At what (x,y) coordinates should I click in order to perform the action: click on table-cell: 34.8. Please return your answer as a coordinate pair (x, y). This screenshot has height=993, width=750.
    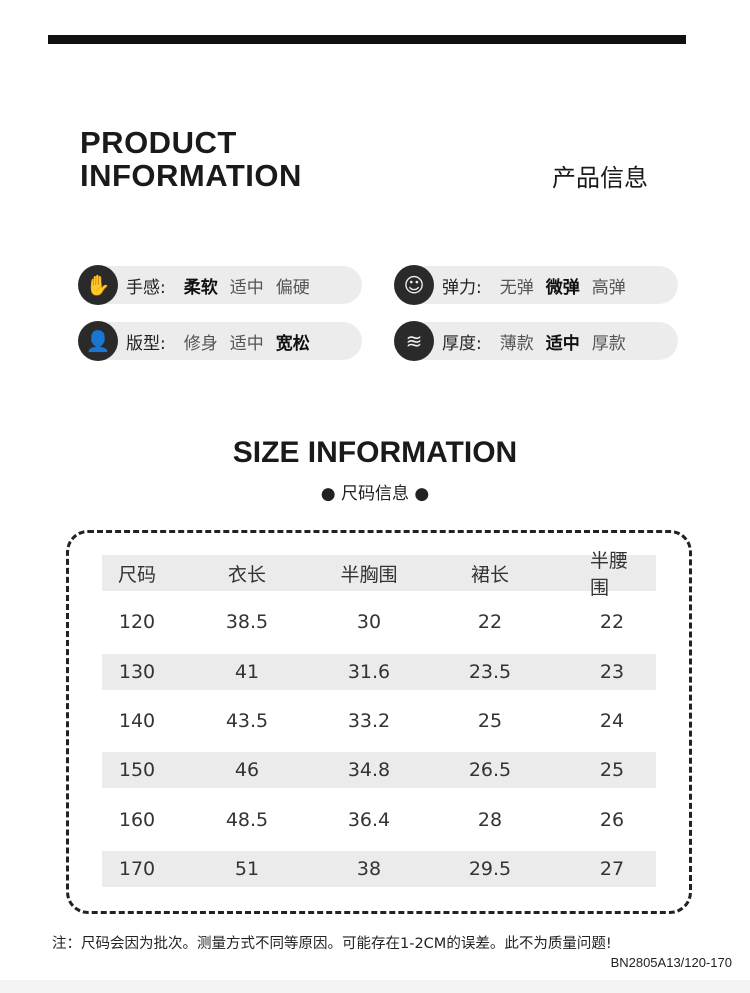
    Looking at the image, I should click on (369, 770).